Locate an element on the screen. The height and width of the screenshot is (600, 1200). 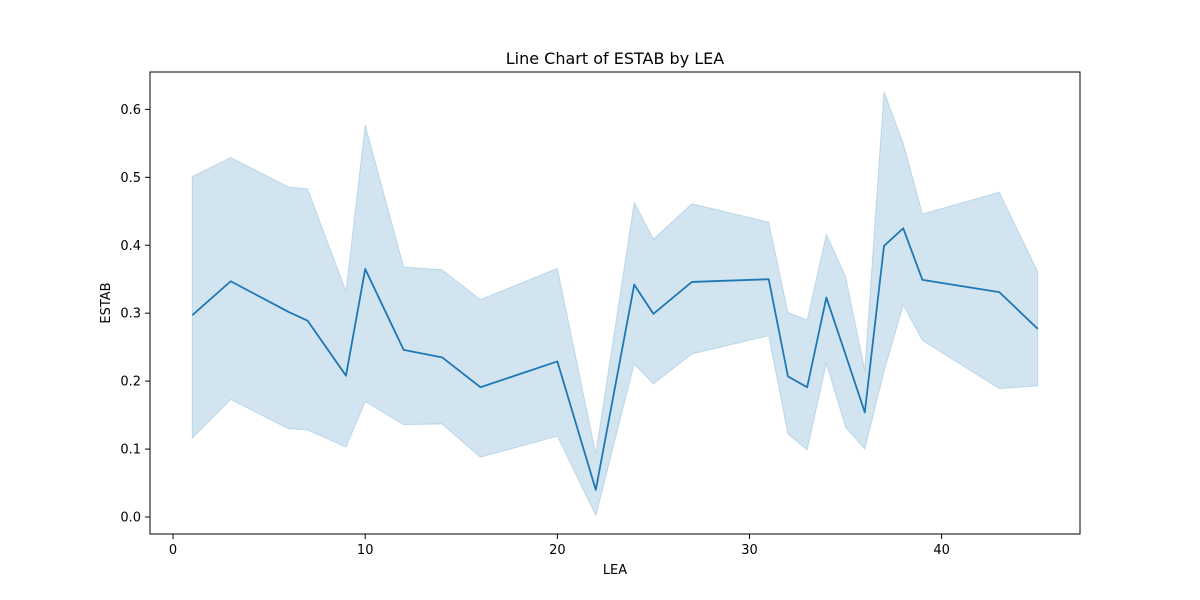
y-tick-label: 0.3 is located at coordinates (130, 314).